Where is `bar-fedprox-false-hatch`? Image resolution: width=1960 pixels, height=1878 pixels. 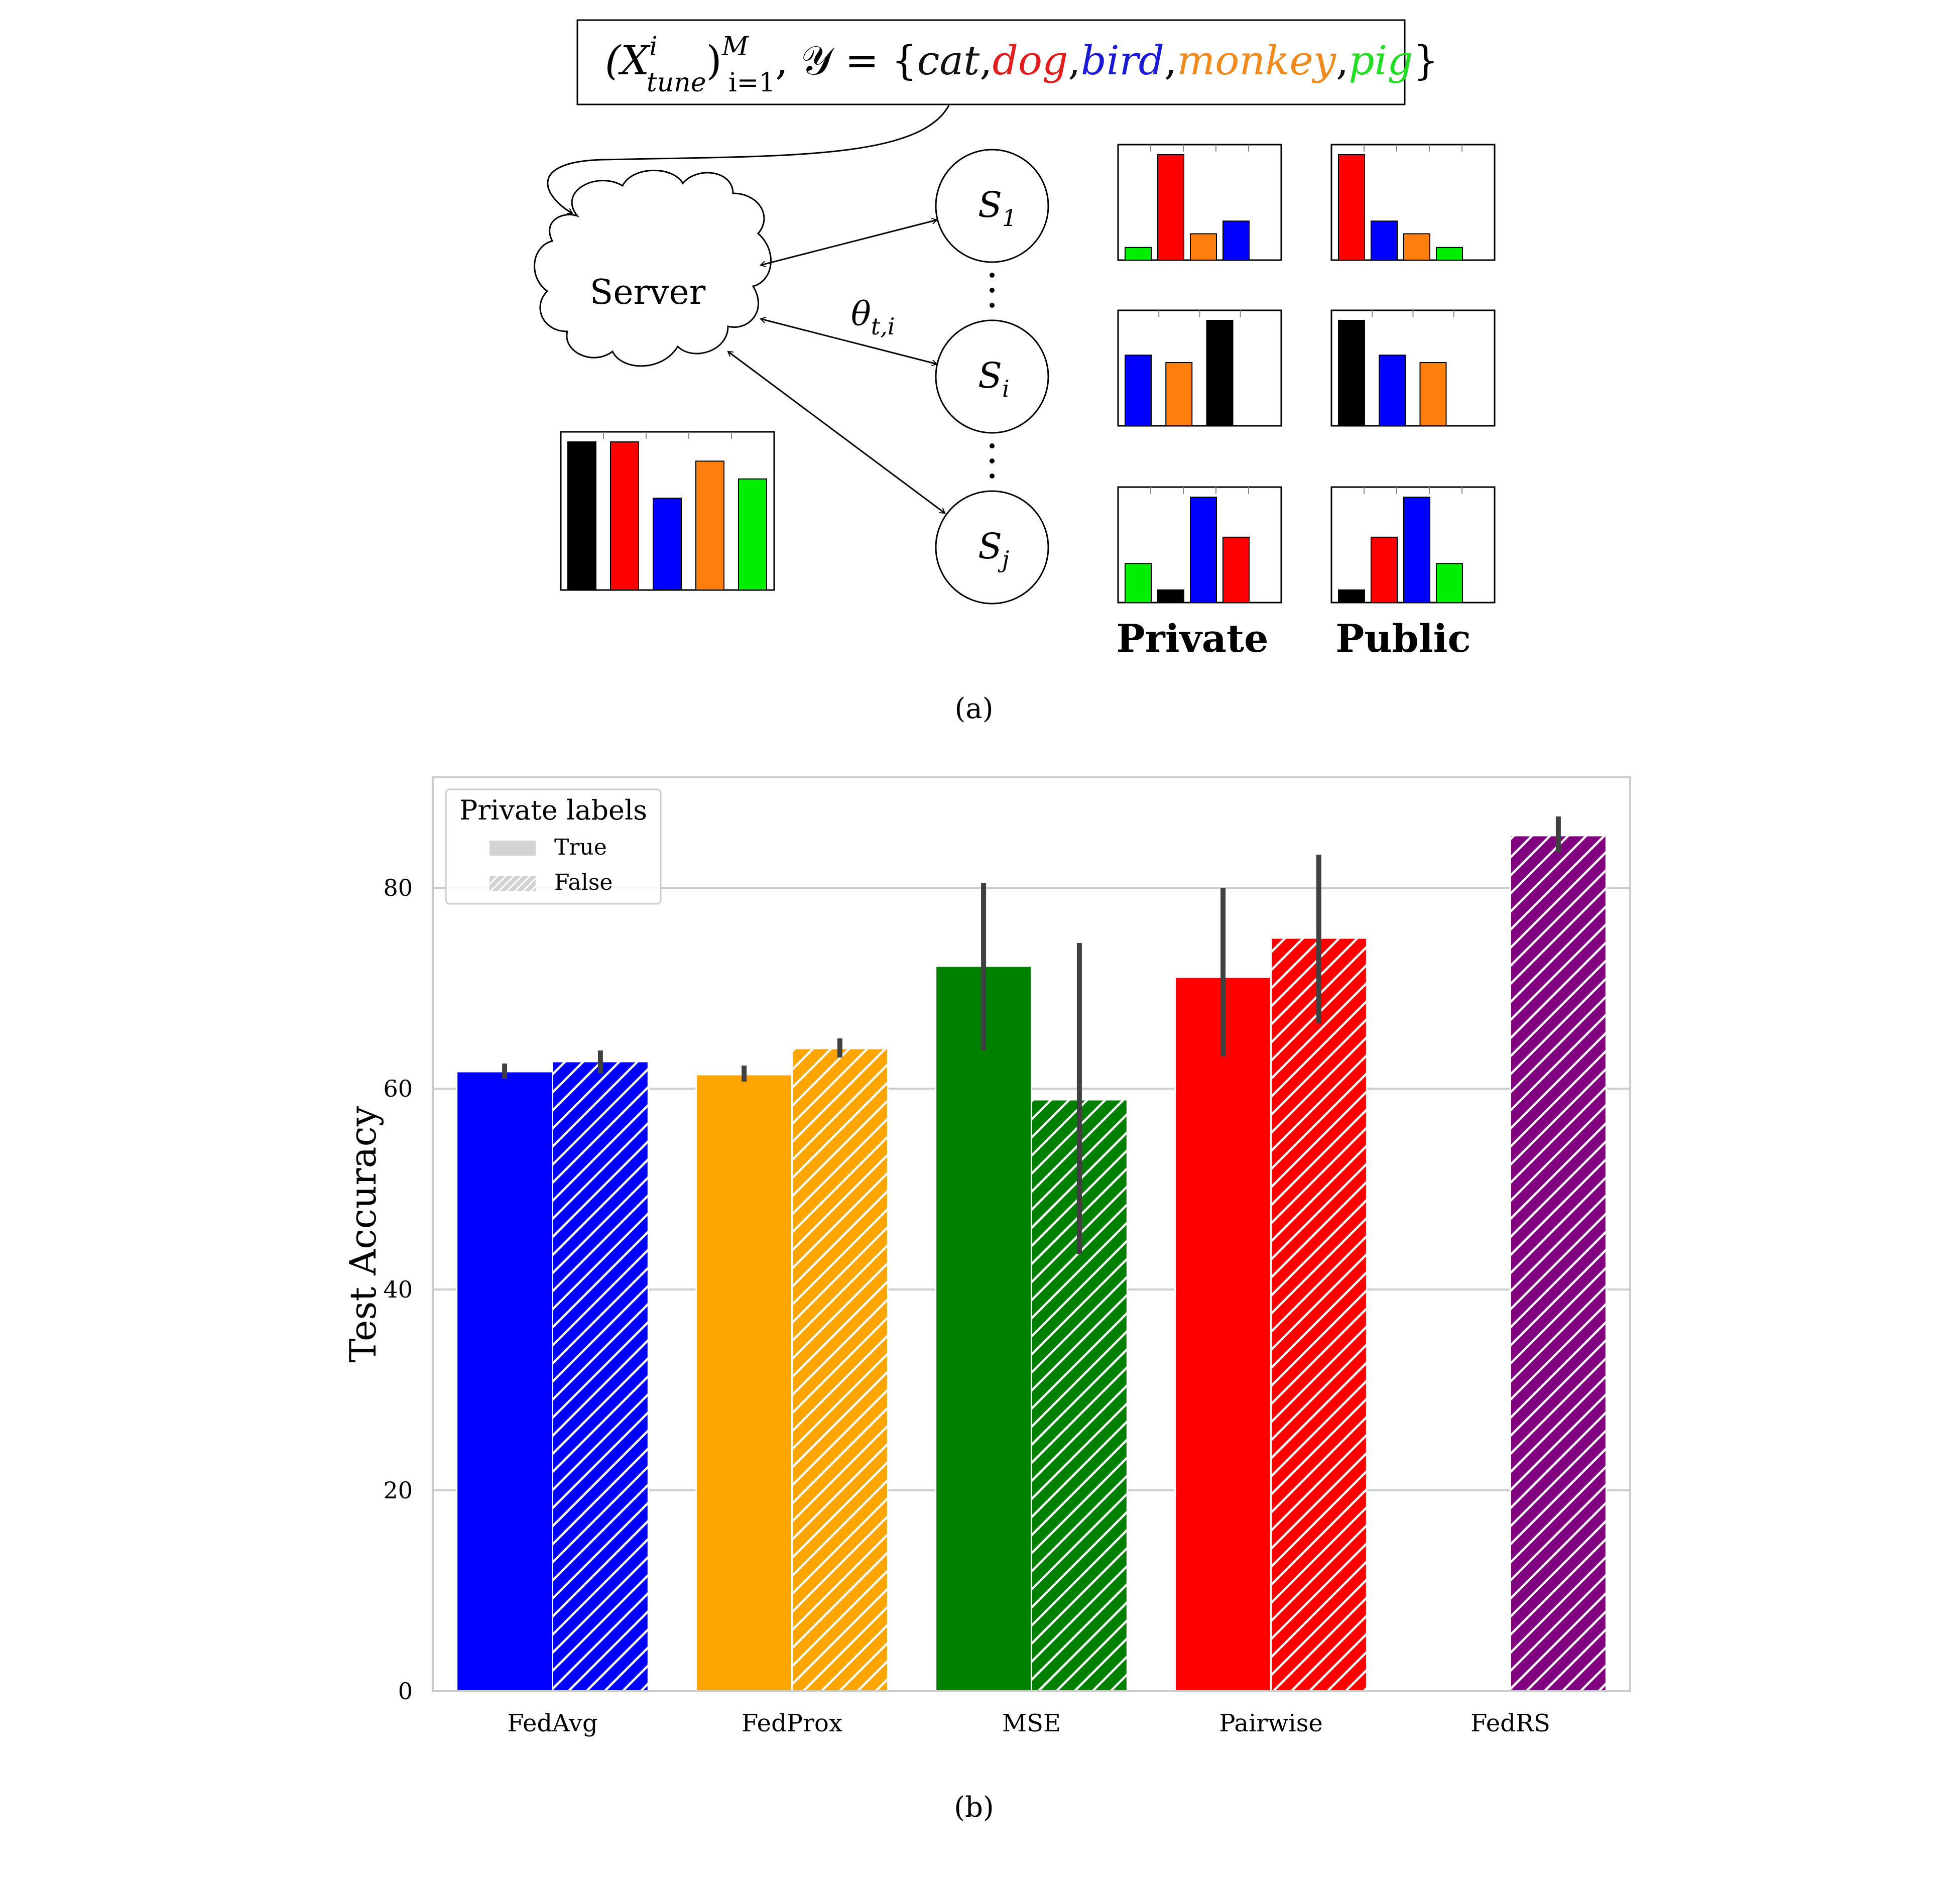
bar-fedprox-false-hatch is located at coordinates (840, 1369).